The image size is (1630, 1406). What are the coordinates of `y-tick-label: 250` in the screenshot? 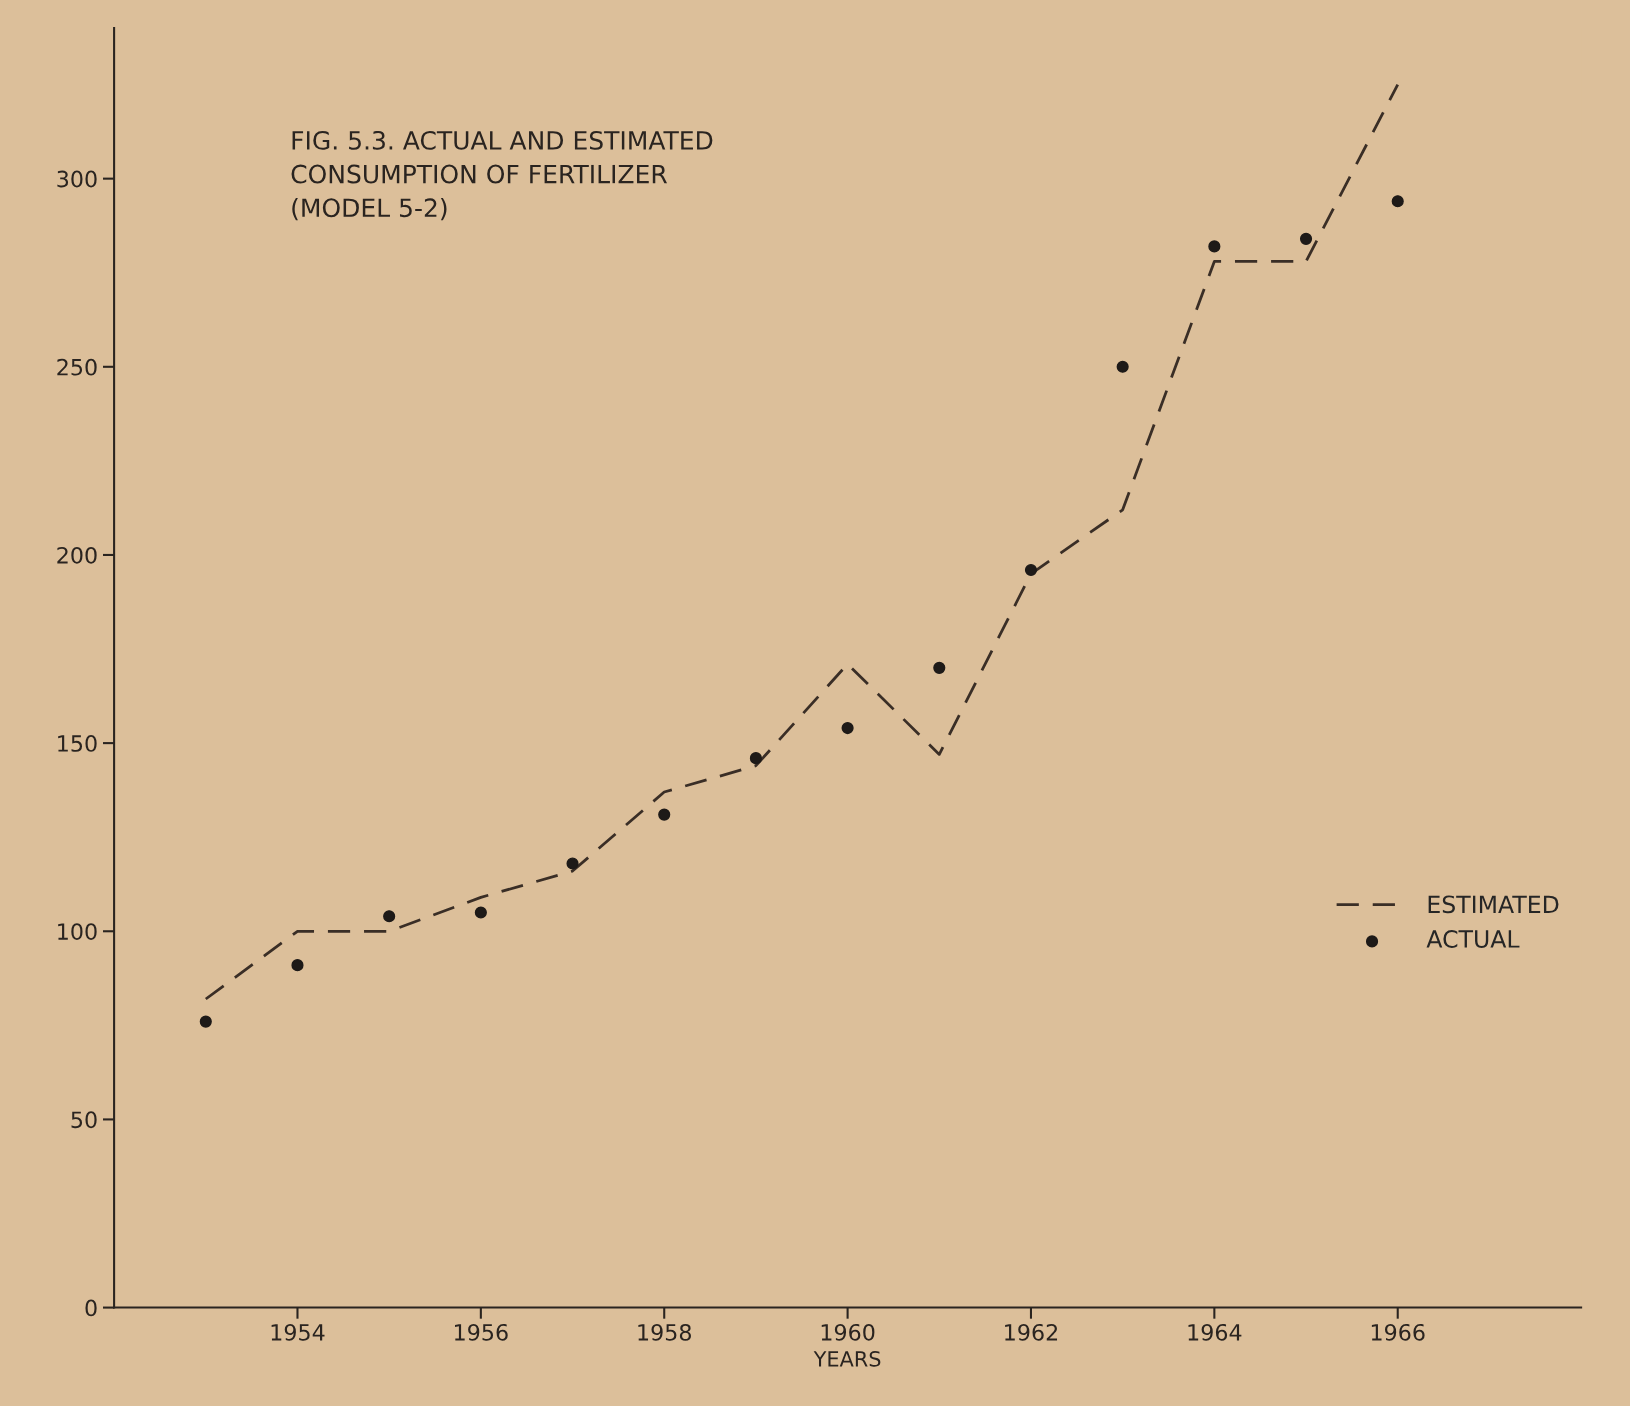 It's located at (77, 367).